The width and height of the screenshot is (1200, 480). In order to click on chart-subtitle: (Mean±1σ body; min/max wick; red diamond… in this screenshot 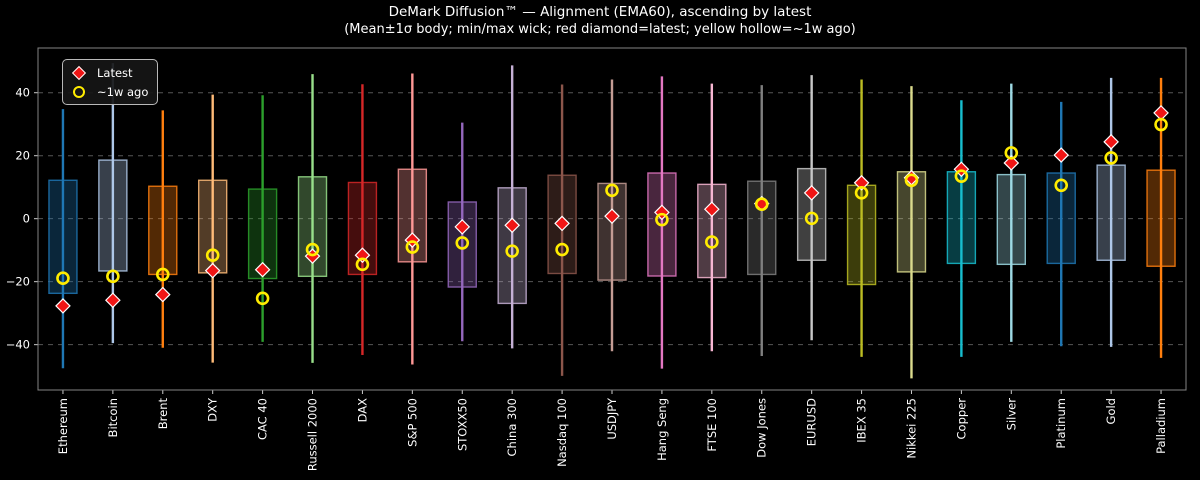, I will do `click(600, 29)`.